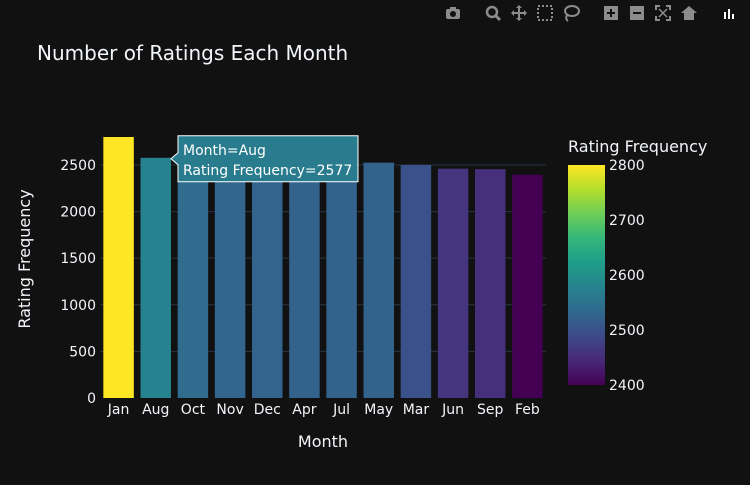 The height and width of the screenshot is (485, 750). Describe the element at coordinates (91, 399) in the screenshot. I see `y-tick-label: 0` at that location.